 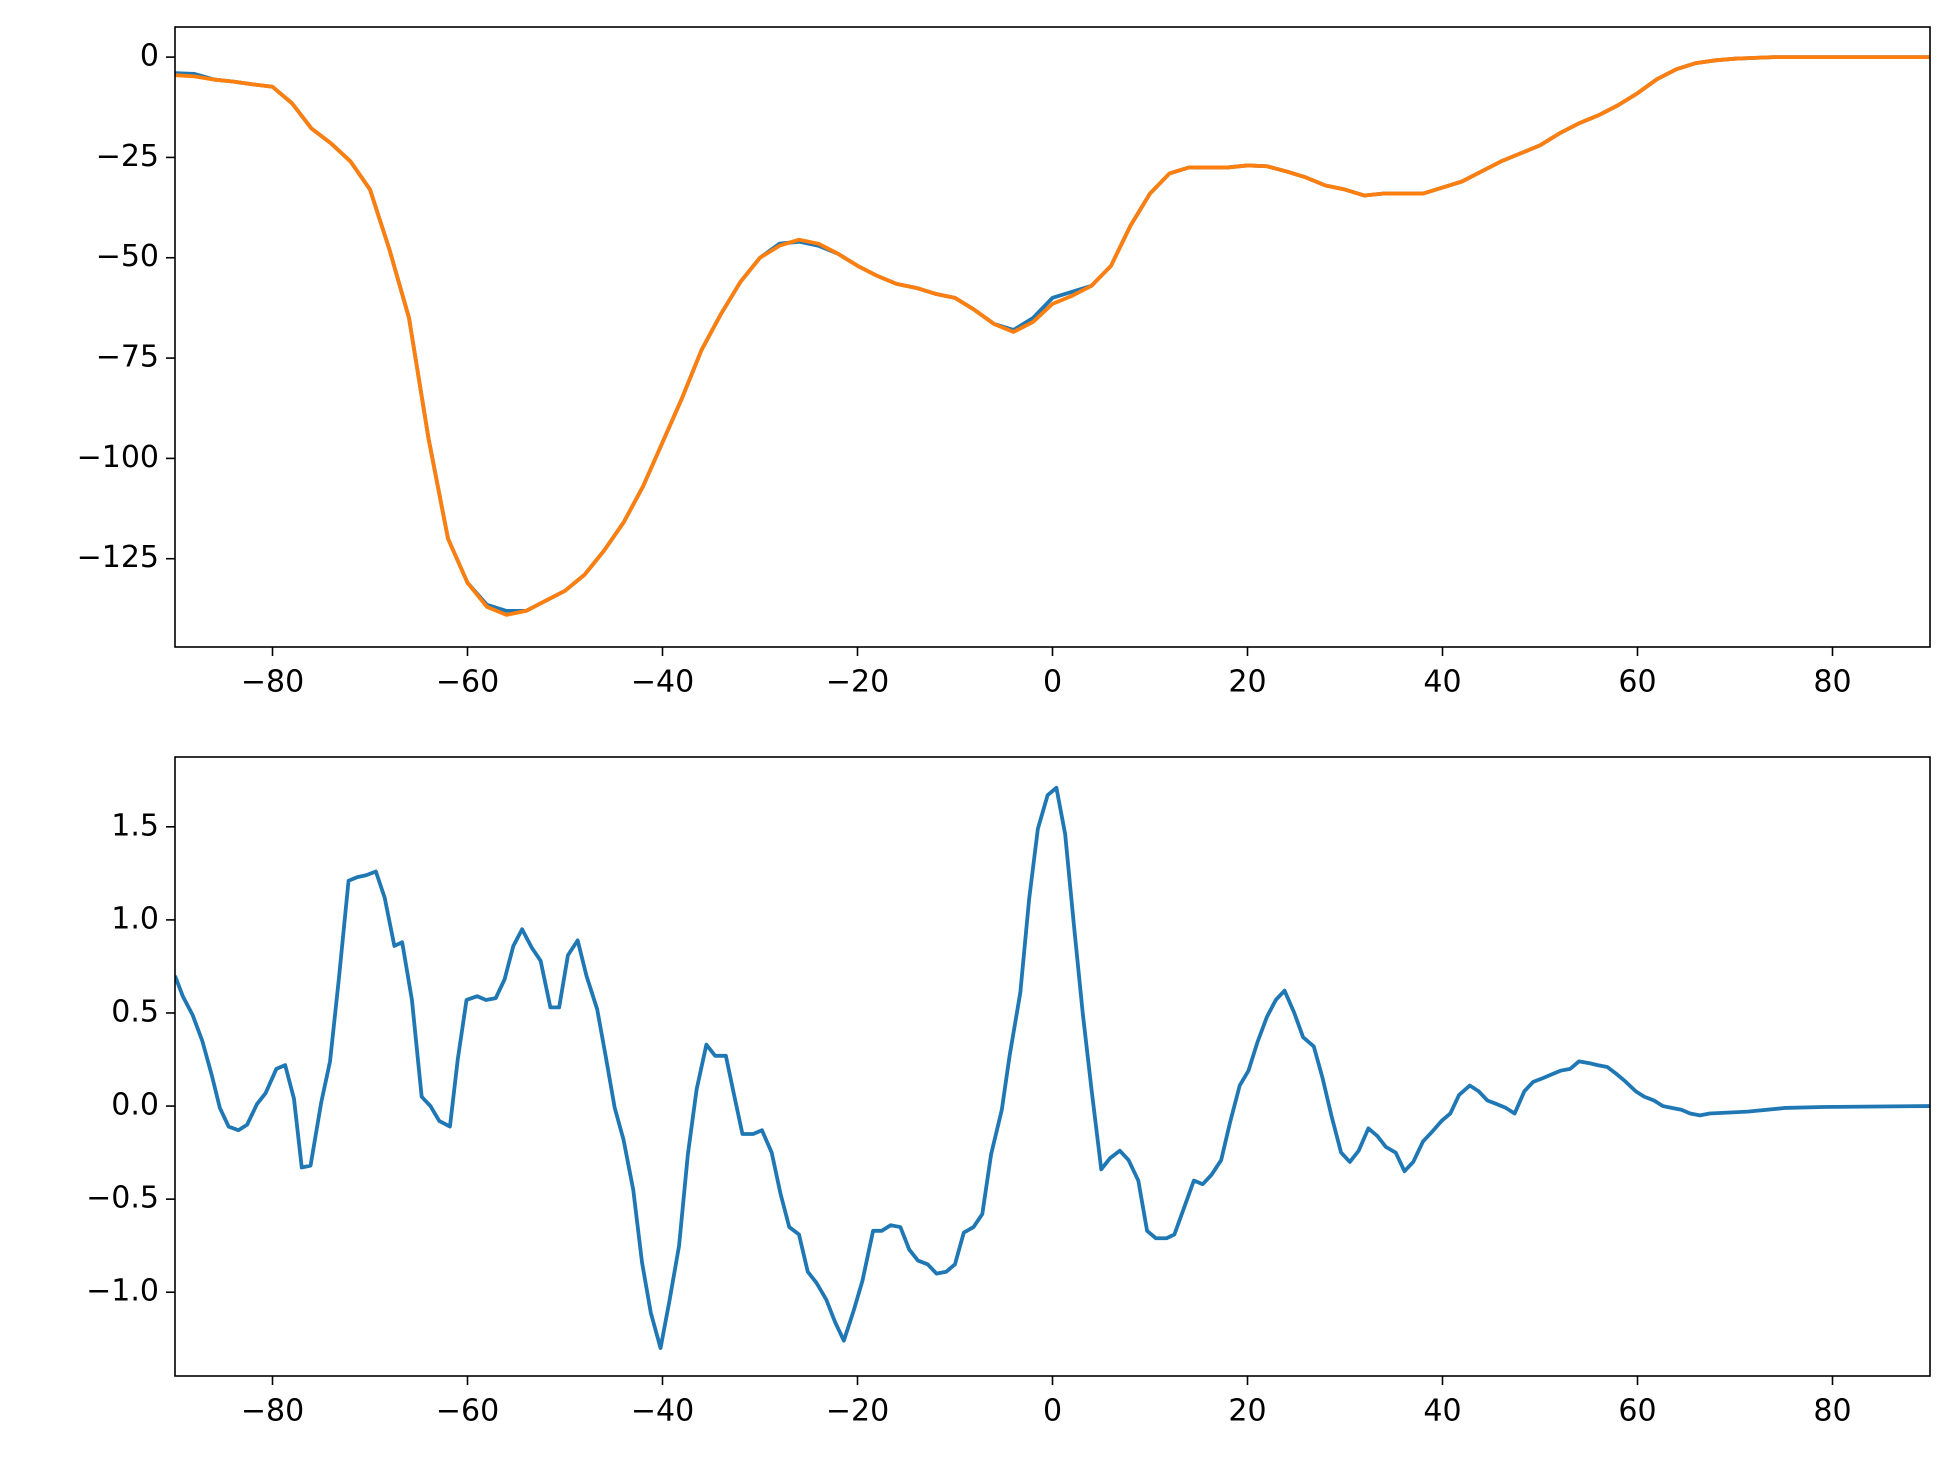 I want to click on y-tick-label: −50, so click(x=127, y=256).